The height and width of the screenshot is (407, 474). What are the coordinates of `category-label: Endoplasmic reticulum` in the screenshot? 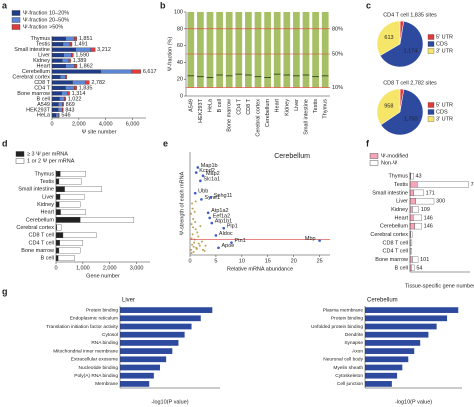 It's located at (94, 319).